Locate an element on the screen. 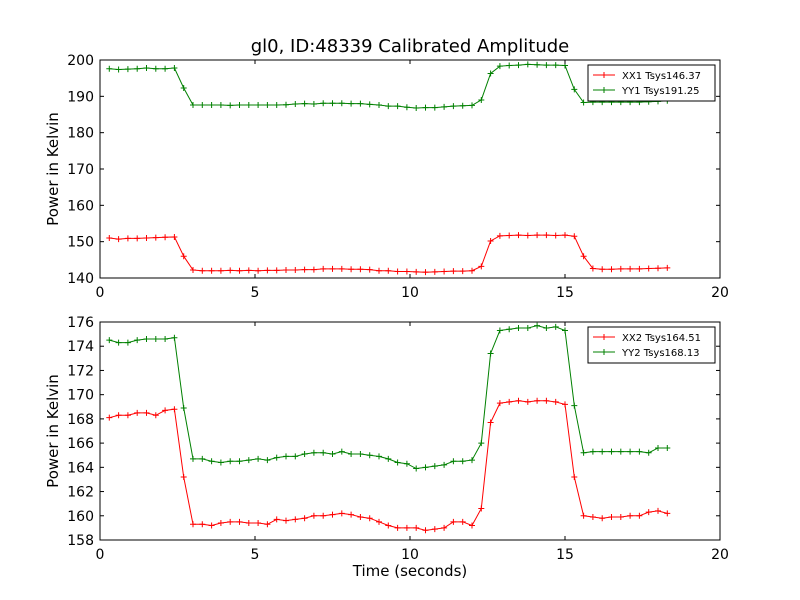 The width and height of the screenshot is (800, 600). x-tick-label: 15 is located at coordinates (565, 293).